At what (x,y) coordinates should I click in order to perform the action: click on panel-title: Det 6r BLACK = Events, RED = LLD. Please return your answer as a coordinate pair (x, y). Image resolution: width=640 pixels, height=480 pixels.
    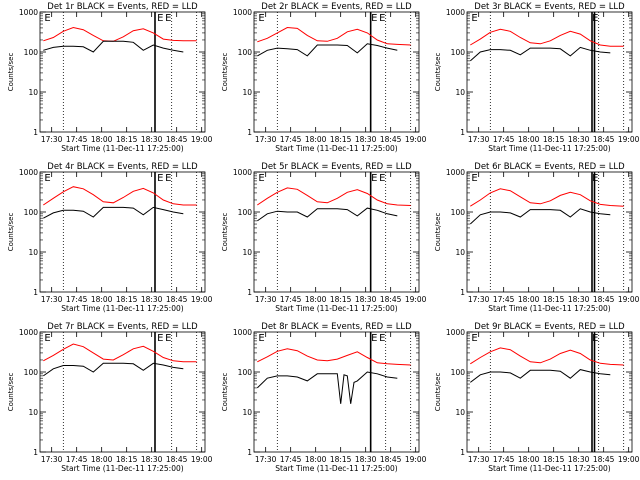
    Looking at the image, I should click on (549, 167).